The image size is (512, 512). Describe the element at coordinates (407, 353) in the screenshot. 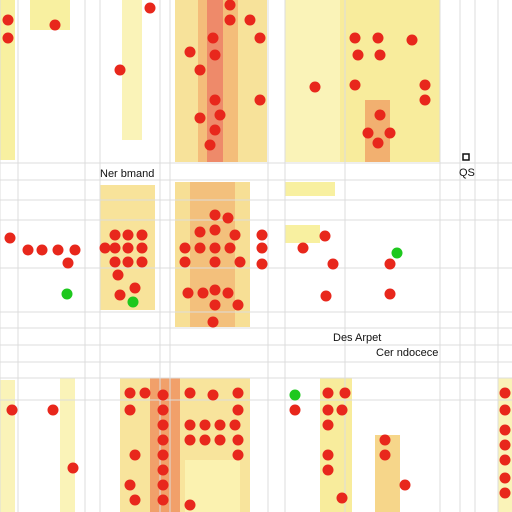

I see `place-label: Cer ndocece` at that location.